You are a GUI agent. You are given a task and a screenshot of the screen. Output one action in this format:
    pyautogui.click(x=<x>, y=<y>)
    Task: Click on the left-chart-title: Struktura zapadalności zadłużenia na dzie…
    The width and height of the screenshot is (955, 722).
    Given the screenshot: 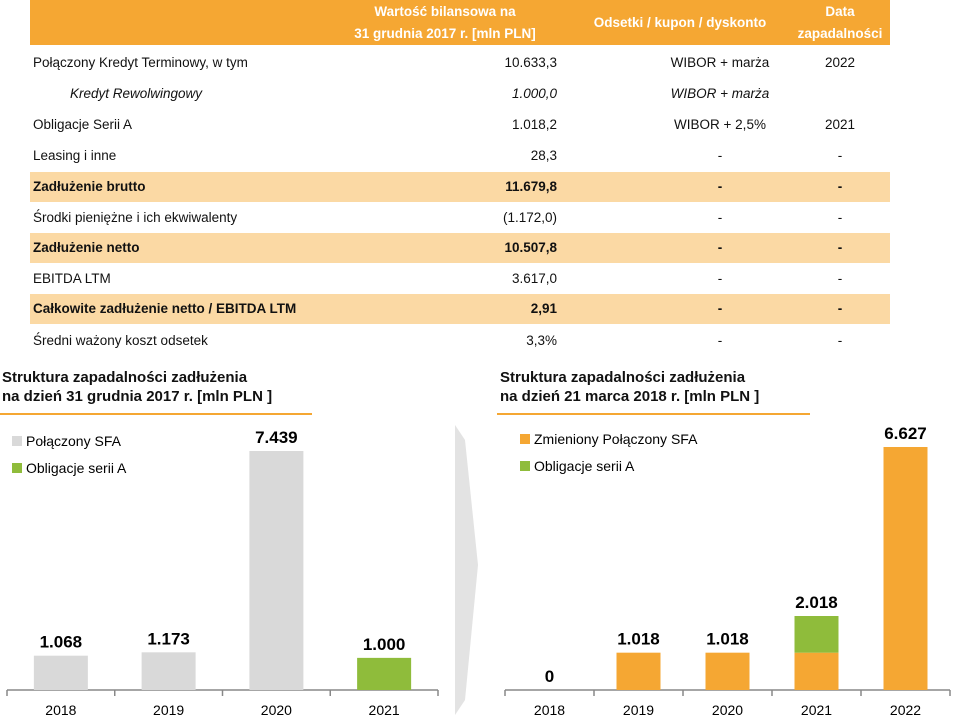 What is the action you would take?
    pyautogui.click(x=137, y=387)
    